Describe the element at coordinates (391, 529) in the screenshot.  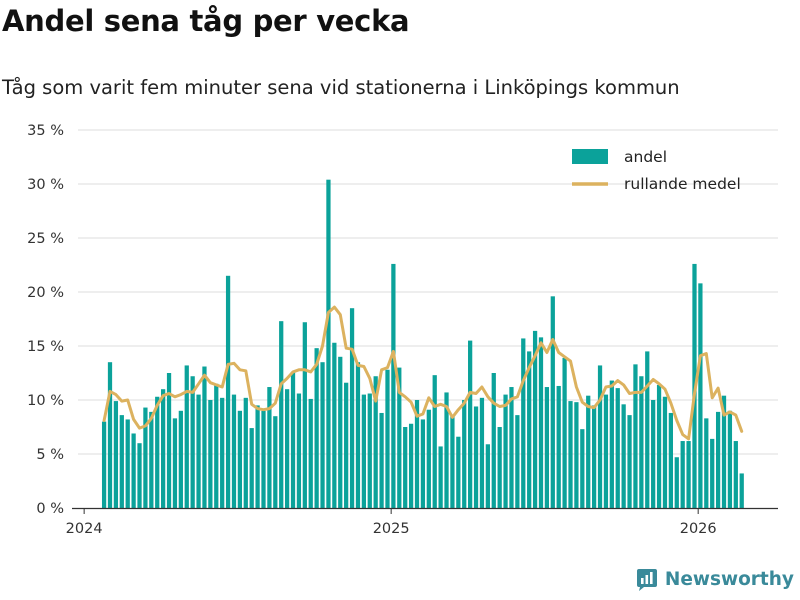
I see `x-tick-label: 2025` at that location.